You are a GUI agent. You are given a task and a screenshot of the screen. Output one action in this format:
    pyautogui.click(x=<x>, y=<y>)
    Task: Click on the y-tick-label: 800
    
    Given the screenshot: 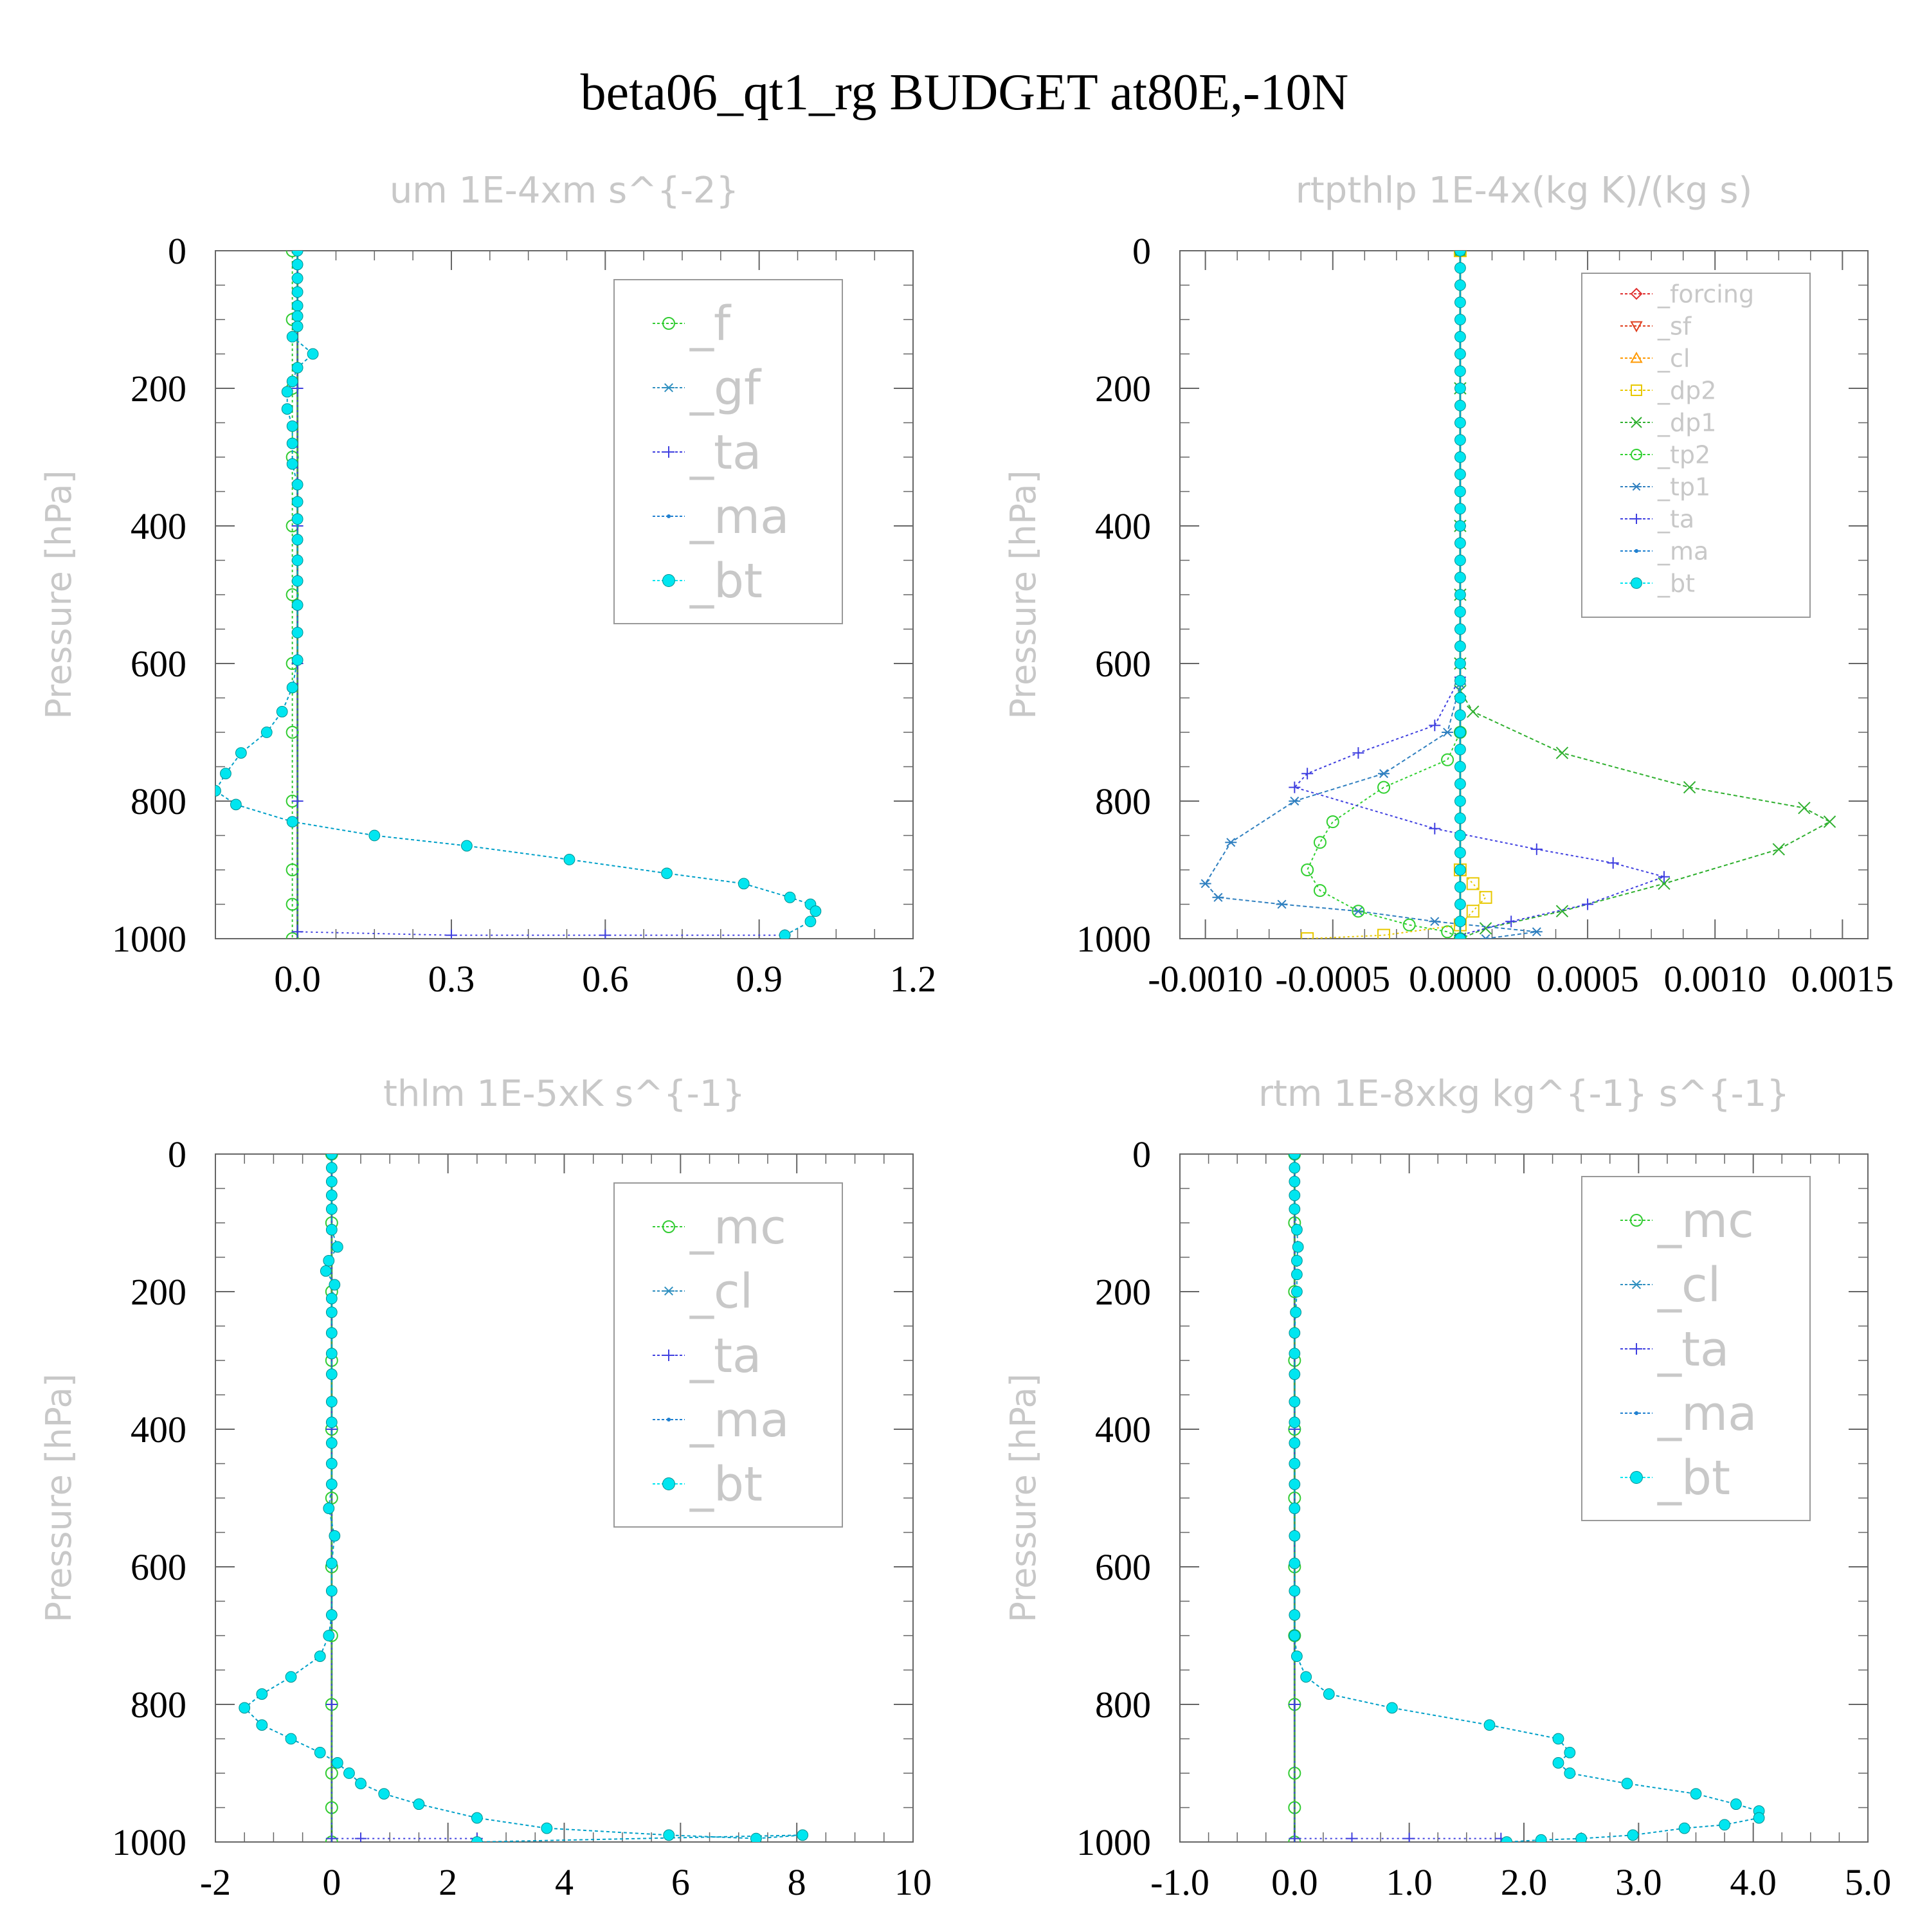 What is the action you would take?
    pyautogui.click(x=158, y=1705)
    